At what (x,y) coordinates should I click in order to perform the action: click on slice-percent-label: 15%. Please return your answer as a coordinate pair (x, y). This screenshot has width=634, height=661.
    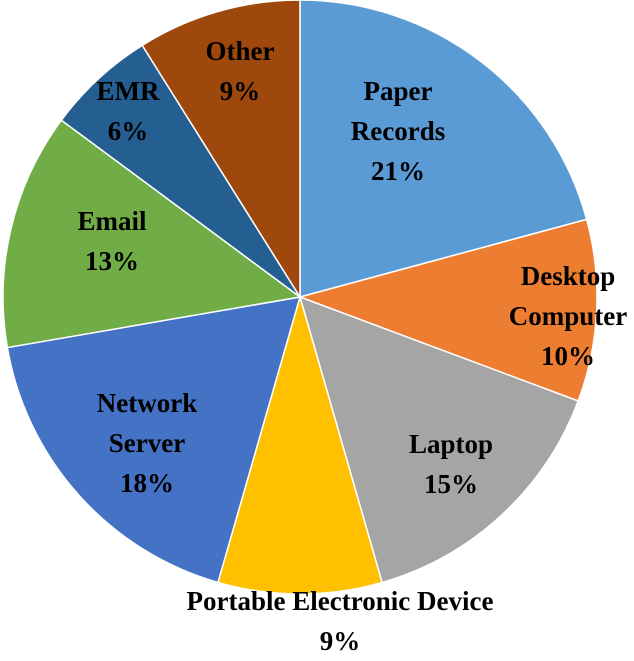
    Looking at the image, I should click on (451, 484).